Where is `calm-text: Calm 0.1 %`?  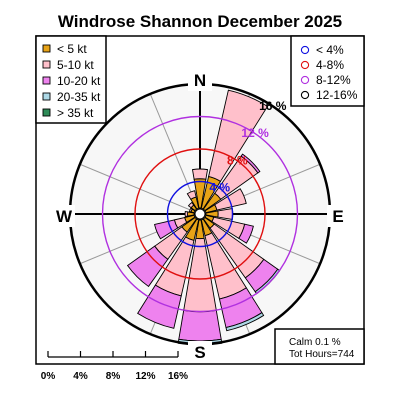
calm-text: Calm 0.1 % is located at coordinates (315, 342).